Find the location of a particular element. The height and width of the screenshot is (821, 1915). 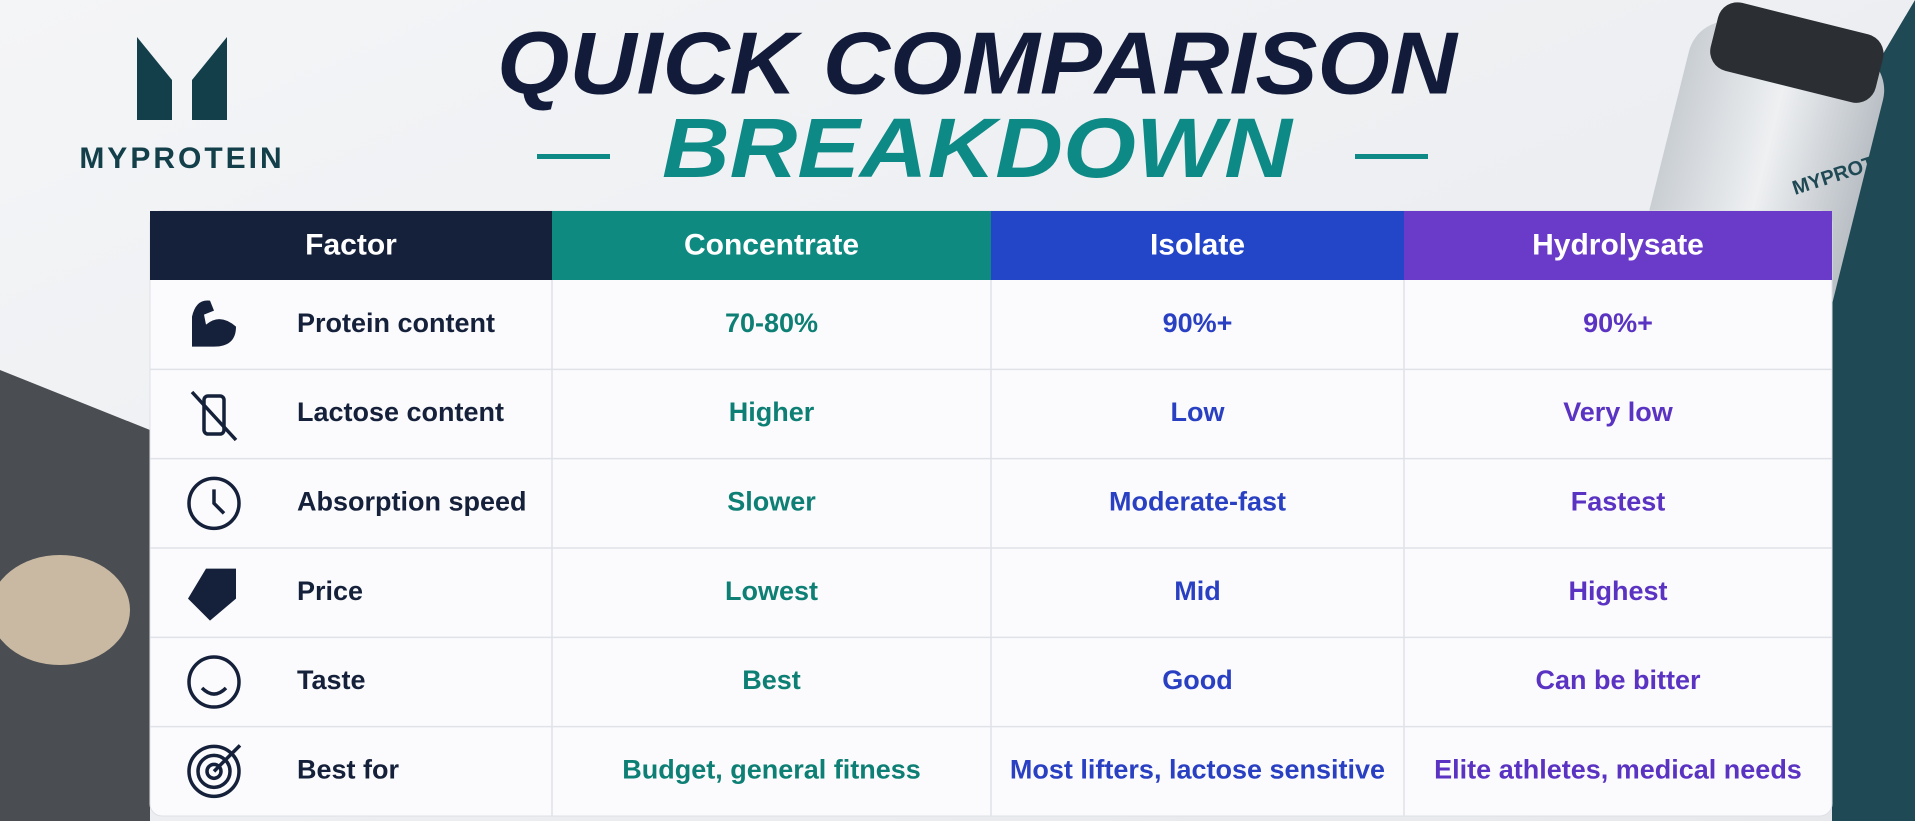

powder-scoop is located at coordinates (65, 610).